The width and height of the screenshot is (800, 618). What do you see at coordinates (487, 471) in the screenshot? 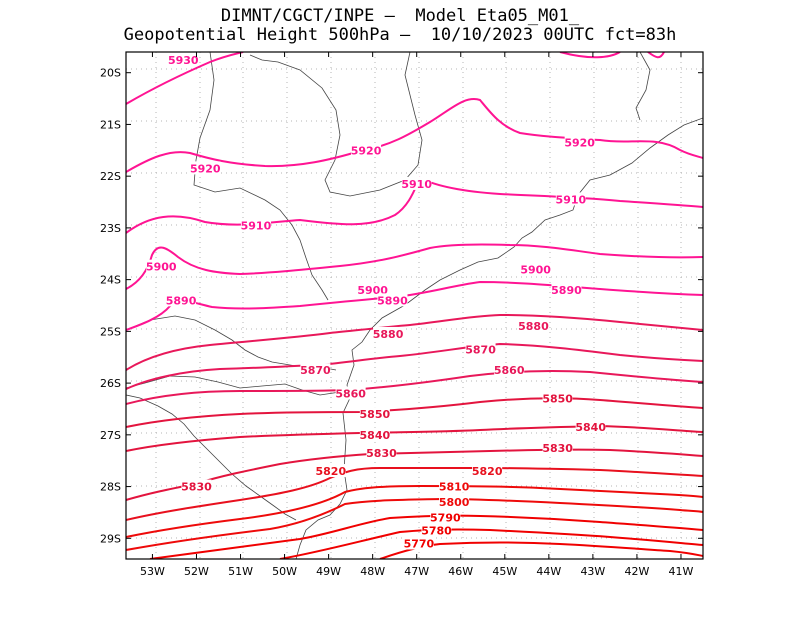
I see `contour-label-5820: 5820` at bounding box center [487, 471].